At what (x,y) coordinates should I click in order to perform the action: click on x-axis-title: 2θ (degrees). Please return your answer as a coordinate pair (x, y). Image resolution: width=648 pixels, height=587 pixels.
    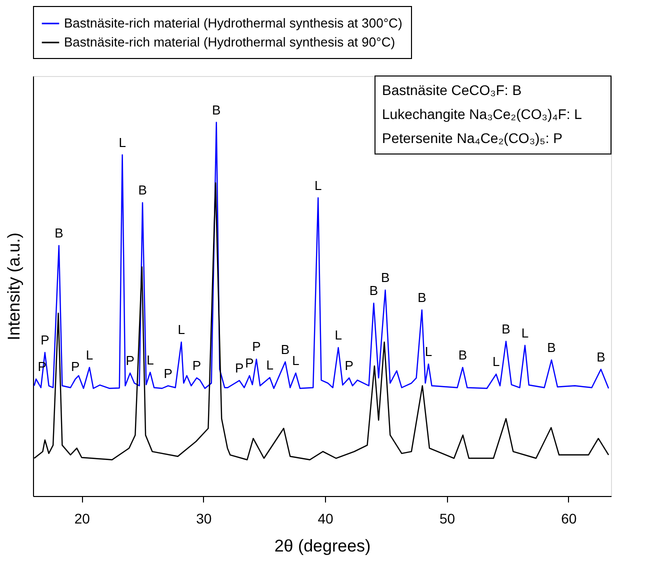
    Looking at the image, I should click on (322, 546).